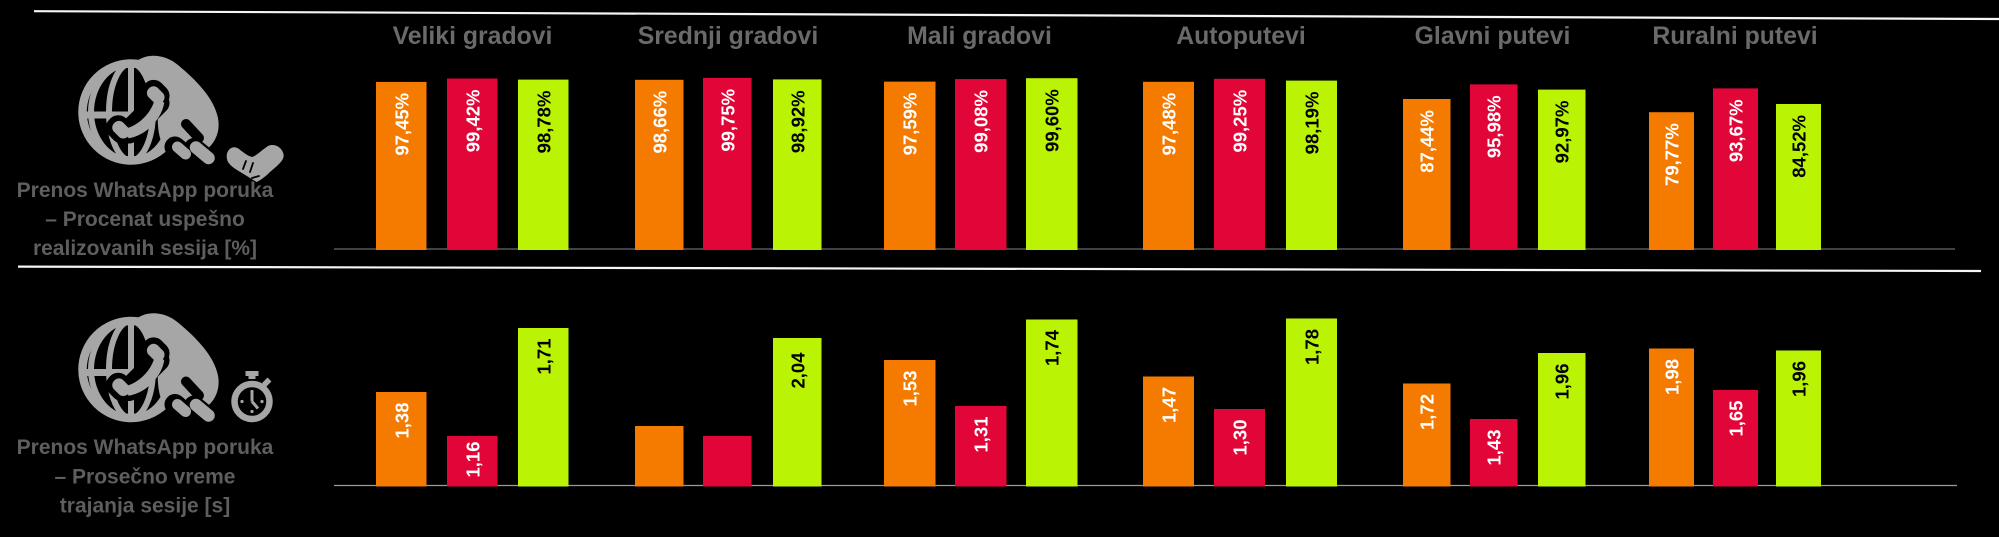  Describe the element at coordinates (1736, 419) in the screenshot. I see `svg-text: 1,65` at that location.